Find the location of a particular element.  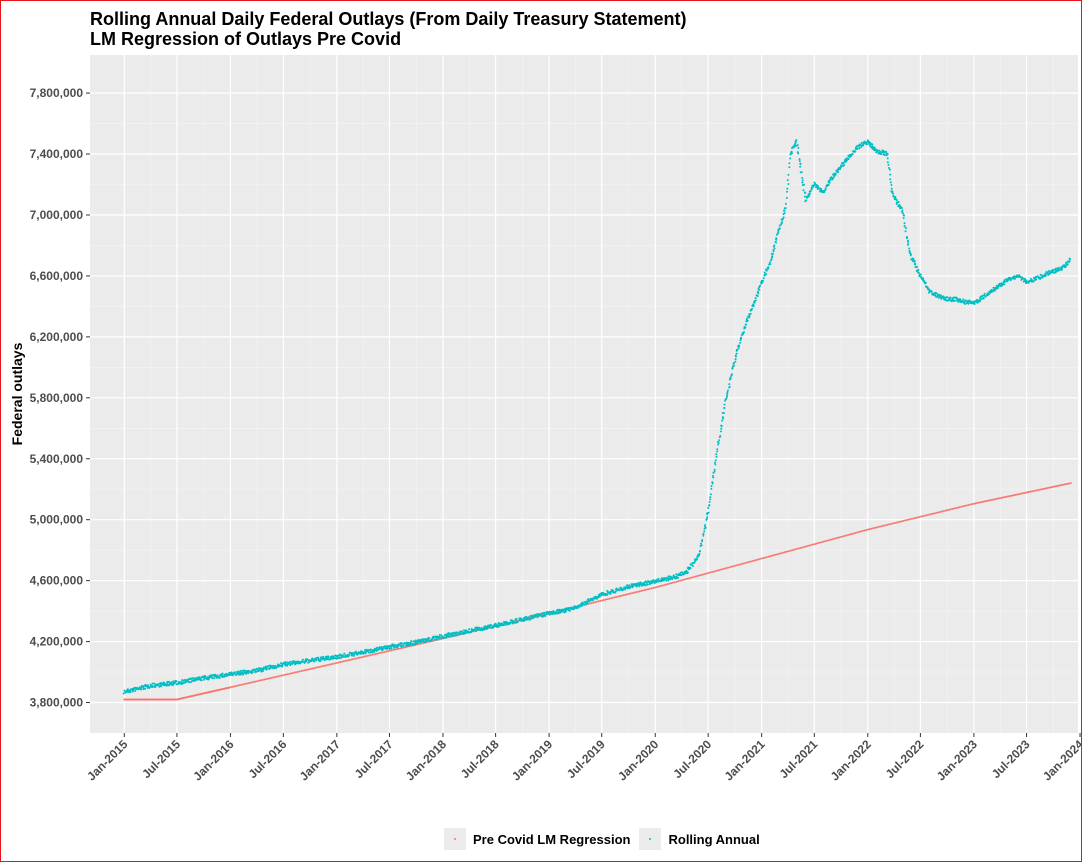

x-tick-label: Jan-2015 is located at coordinates (107, 760).